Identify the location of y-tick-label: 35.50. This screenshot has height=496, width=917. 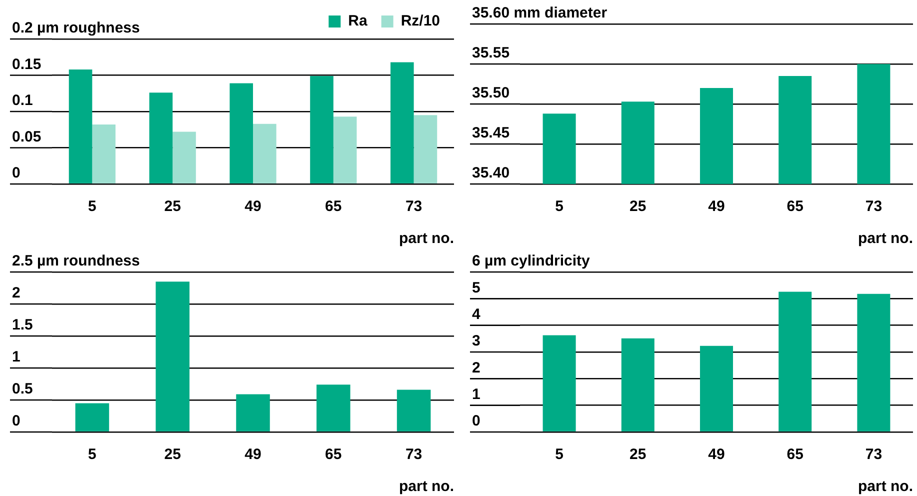
(491, 93).